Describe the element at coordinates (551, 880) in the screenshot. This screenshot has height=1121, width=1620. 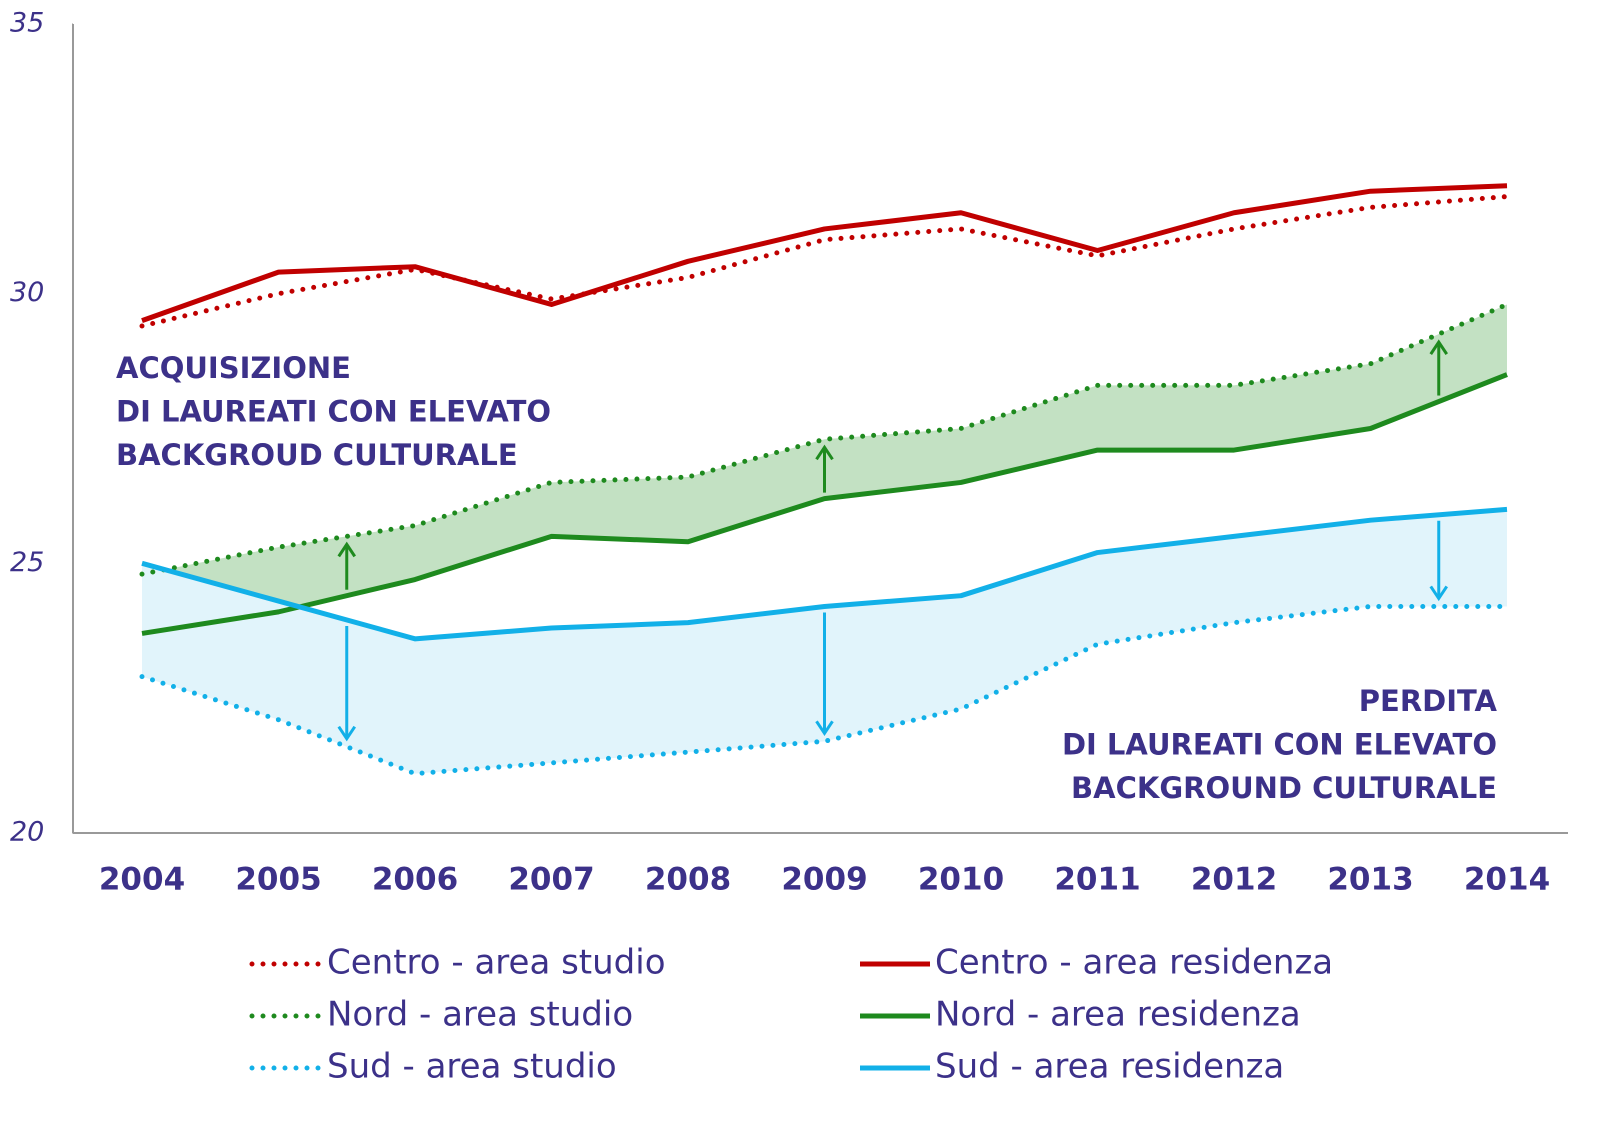
I see `x-tick-label: 2007` at that location.